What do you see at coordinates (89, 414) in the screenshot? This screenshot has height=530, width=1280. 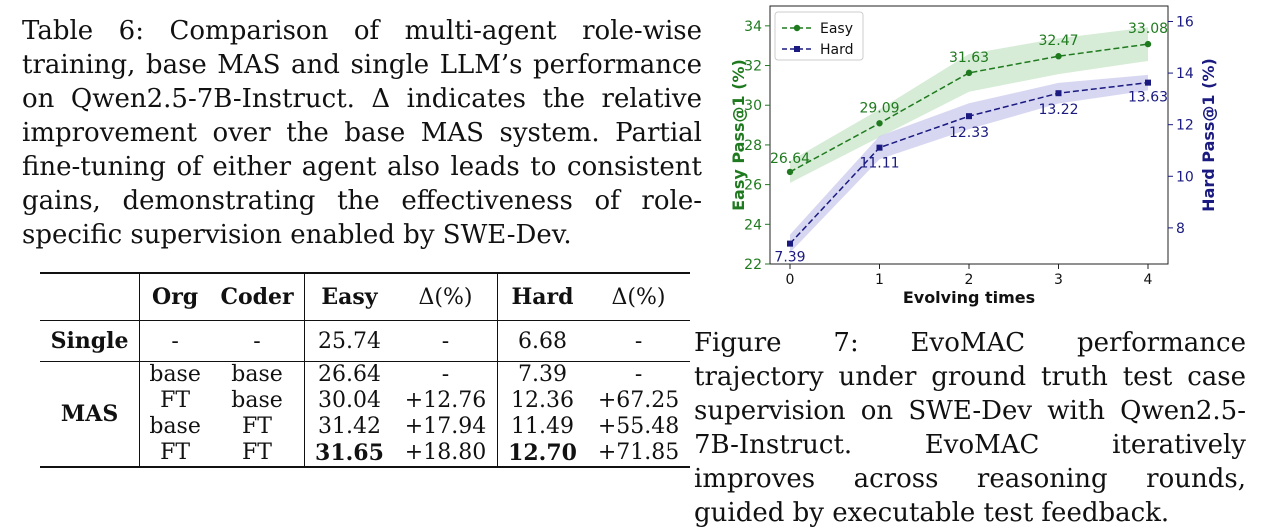 I see `row-label-mas: MAS` at bounding box center [89, 414].